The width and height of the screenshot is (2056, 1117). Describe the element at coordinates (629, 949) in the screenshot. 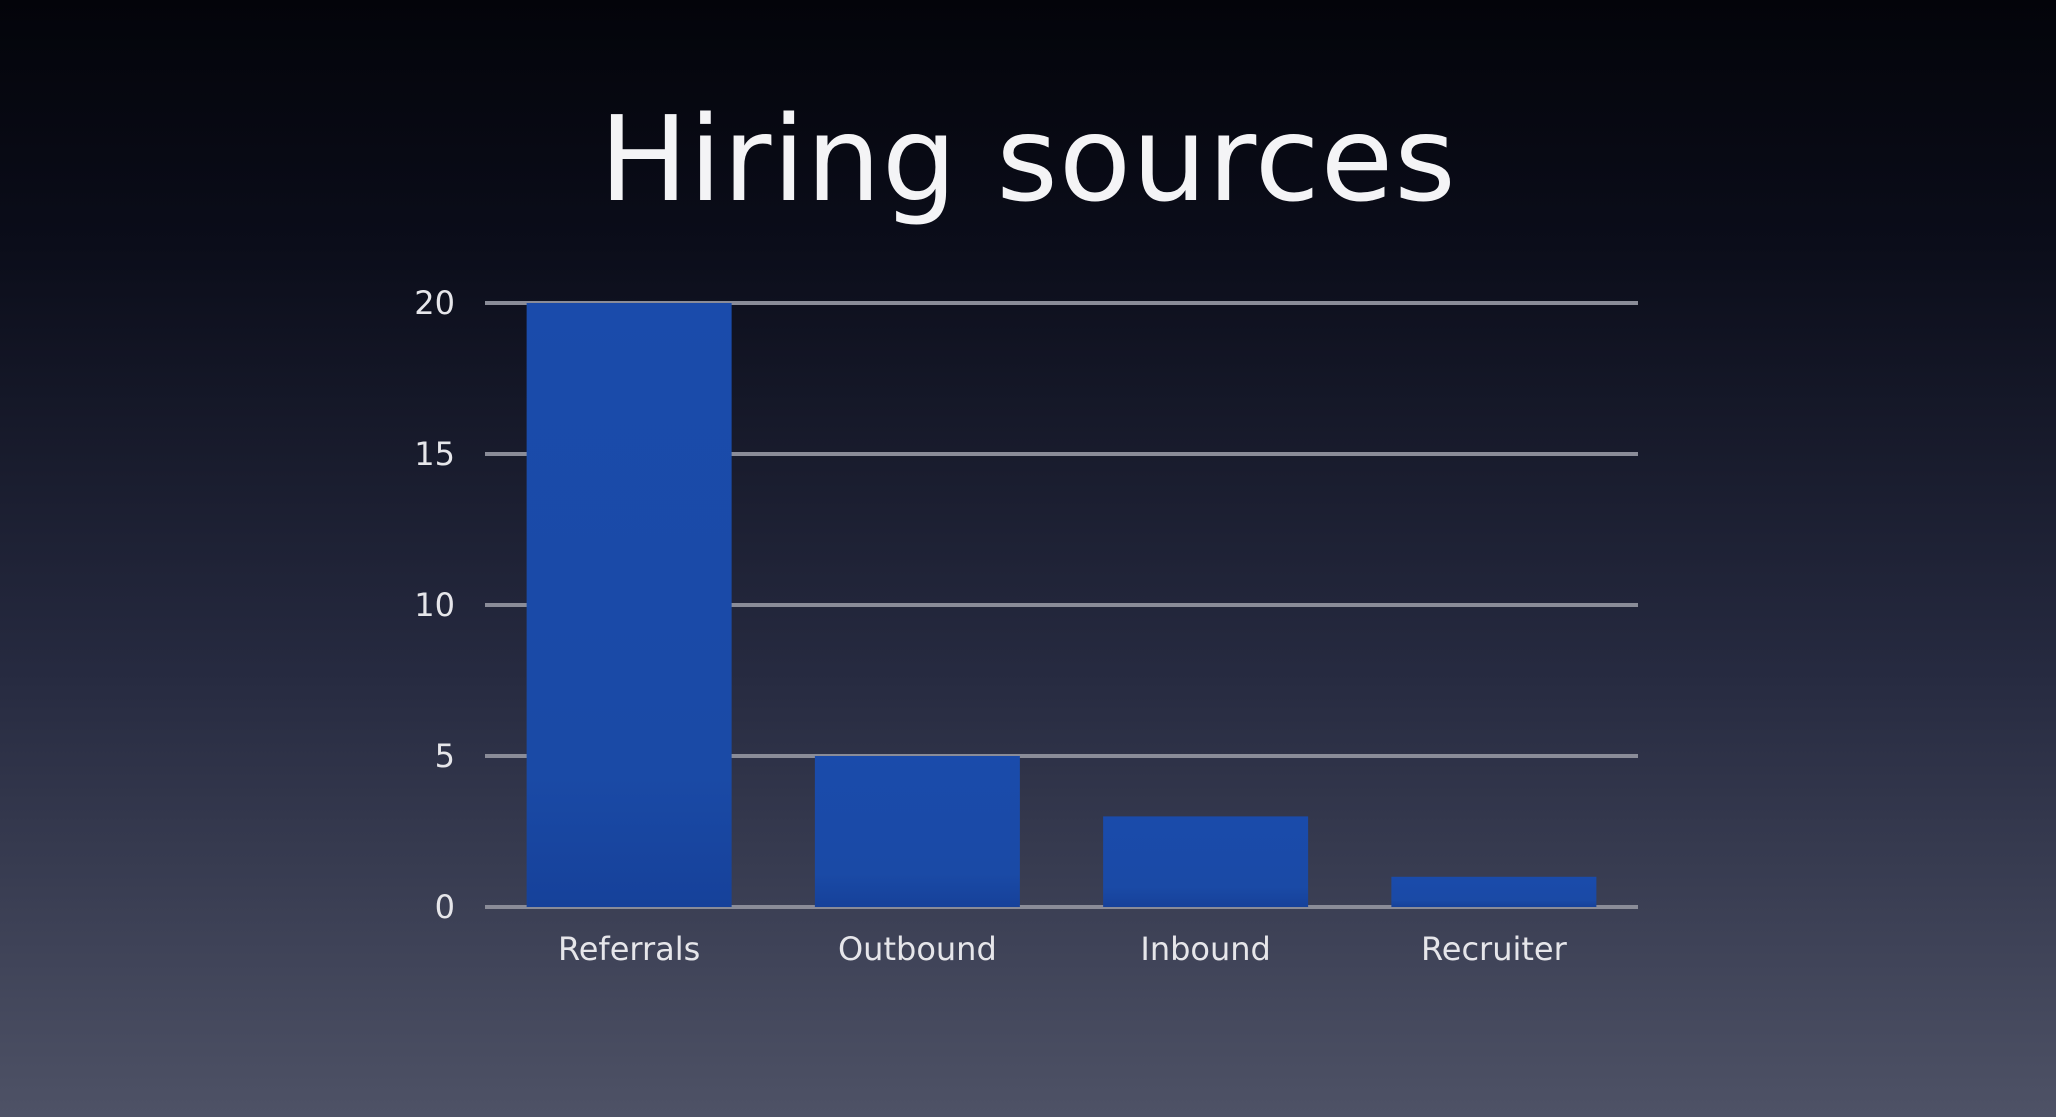

I see `x-category-label-referrals: Referrals` at that location.